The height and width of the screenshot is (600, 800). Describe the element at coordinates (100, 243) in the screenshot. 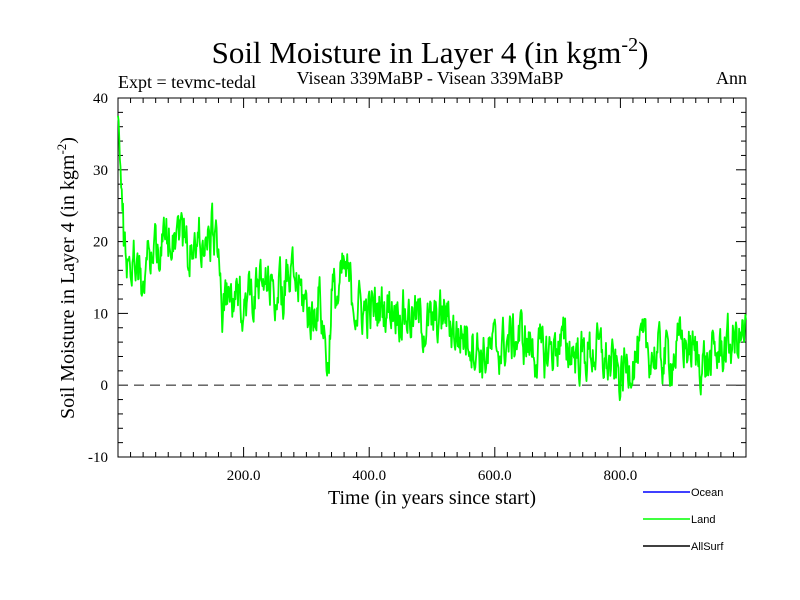

I see `y-tick-label: 20` at that location.